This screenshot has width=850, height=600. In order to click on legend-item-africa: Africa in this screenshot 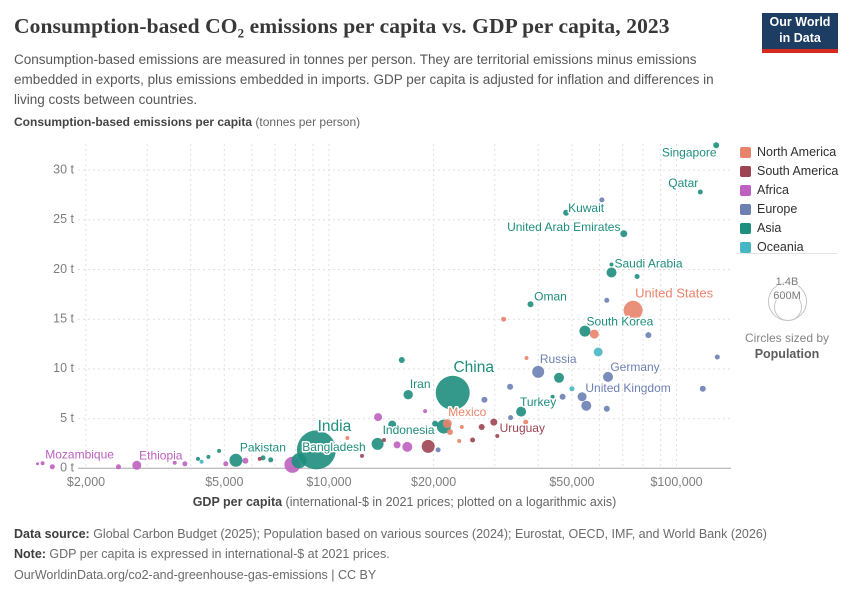, I will do `click(793, 190)`.